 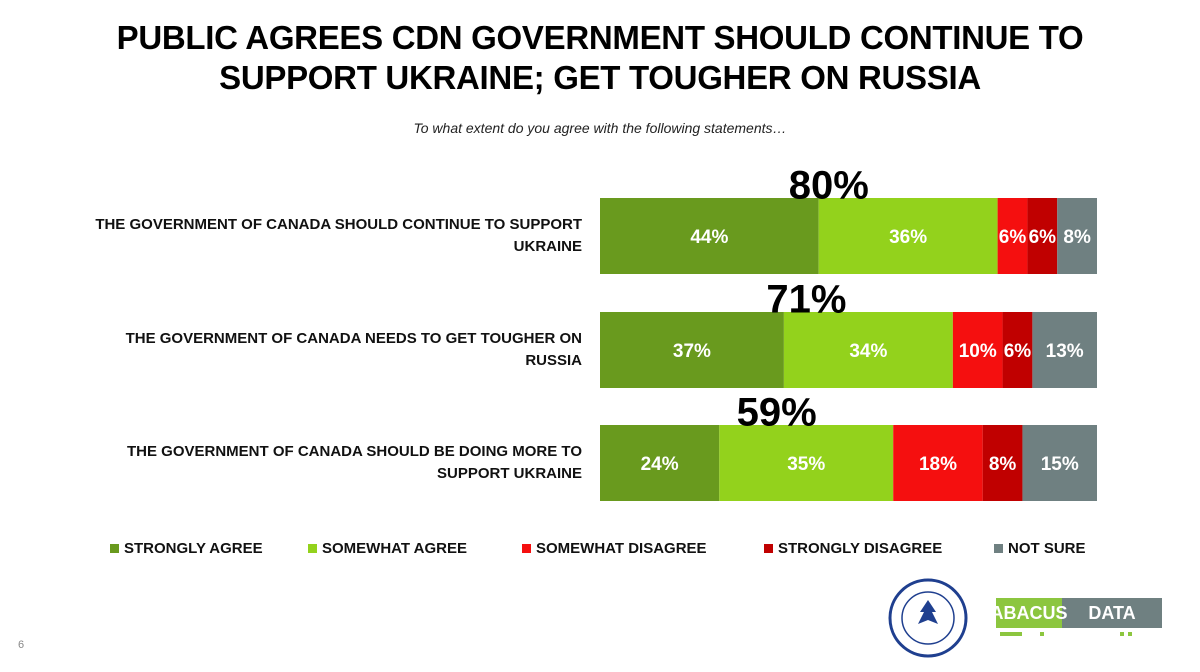 What do you see at coordinates (21, 645) in the screenshot?
I see `page-number: 6` at bounding box center [21, 645].